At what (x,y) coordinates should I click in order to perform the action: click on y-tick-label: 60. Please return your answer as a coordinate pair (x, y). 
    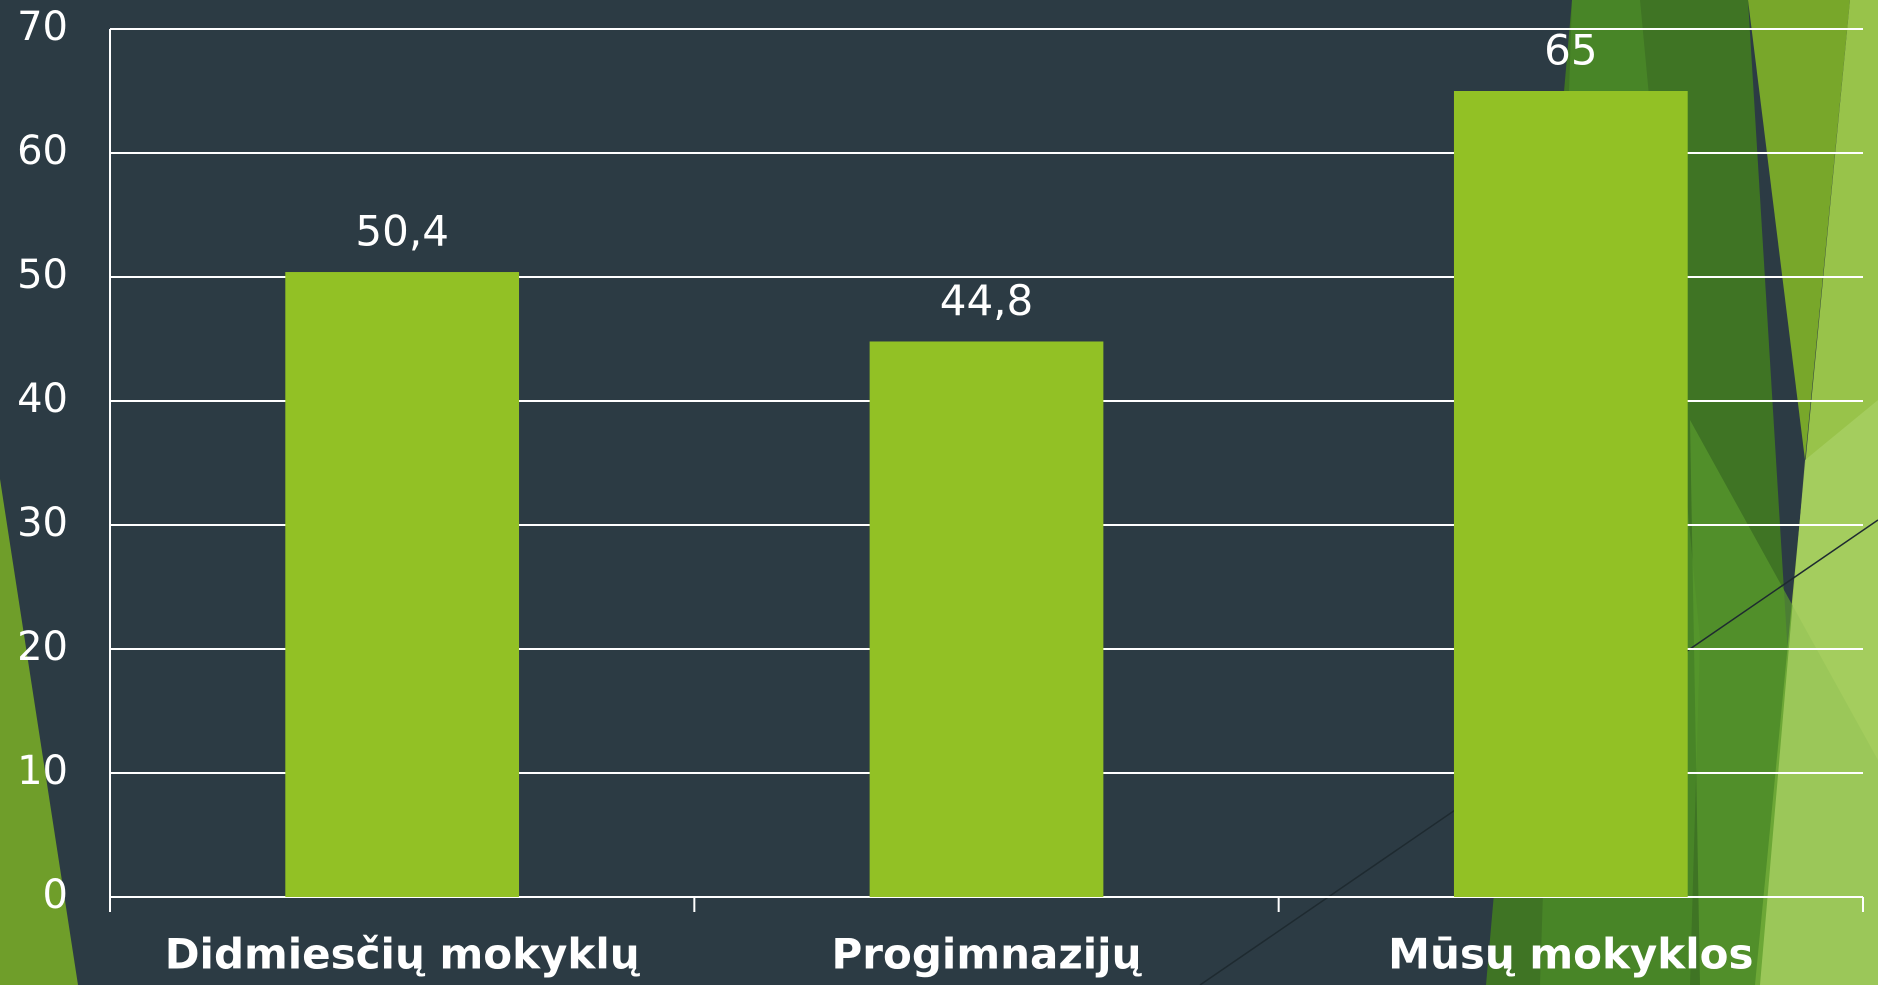
    Looking at the image, I should click on (42, 151).